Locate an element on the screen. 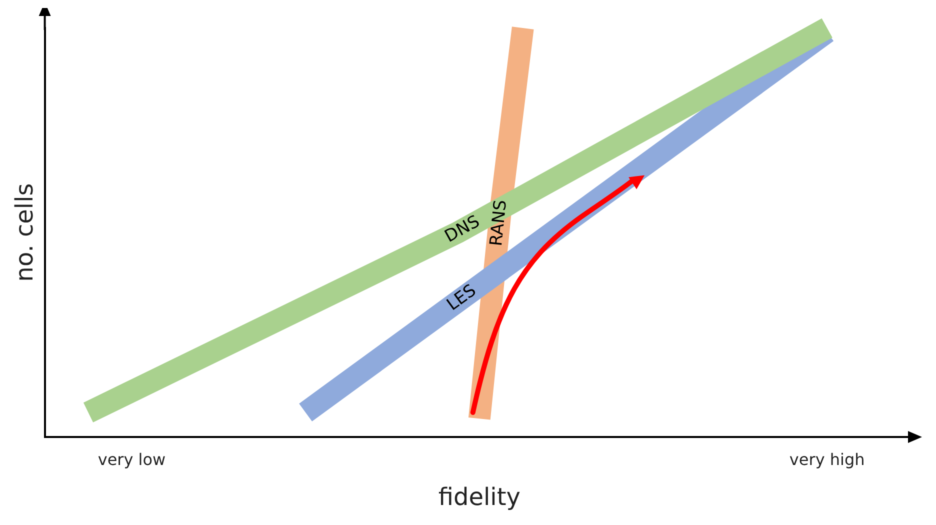 Image resolution: width=936 pixels, height=525 pixels. text: LES is located at coordinates (461, 298).